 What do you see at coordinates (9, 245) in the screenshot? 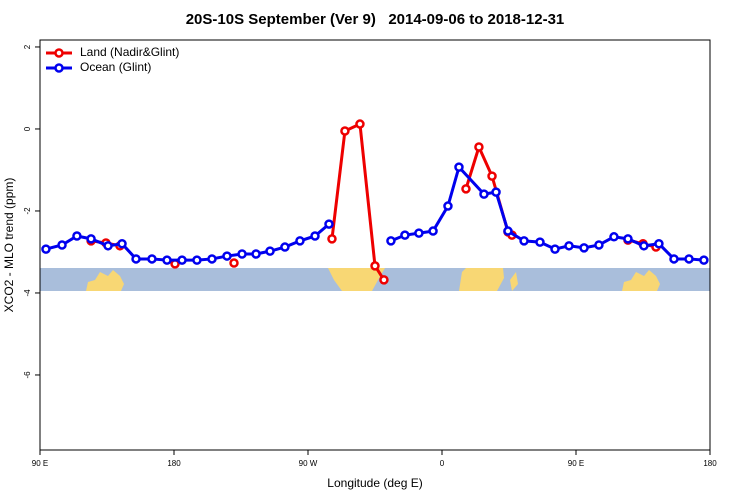
I see `y-axis-label: XCO2 - MLO trend (ppm)` at bounding box center [9, 245].